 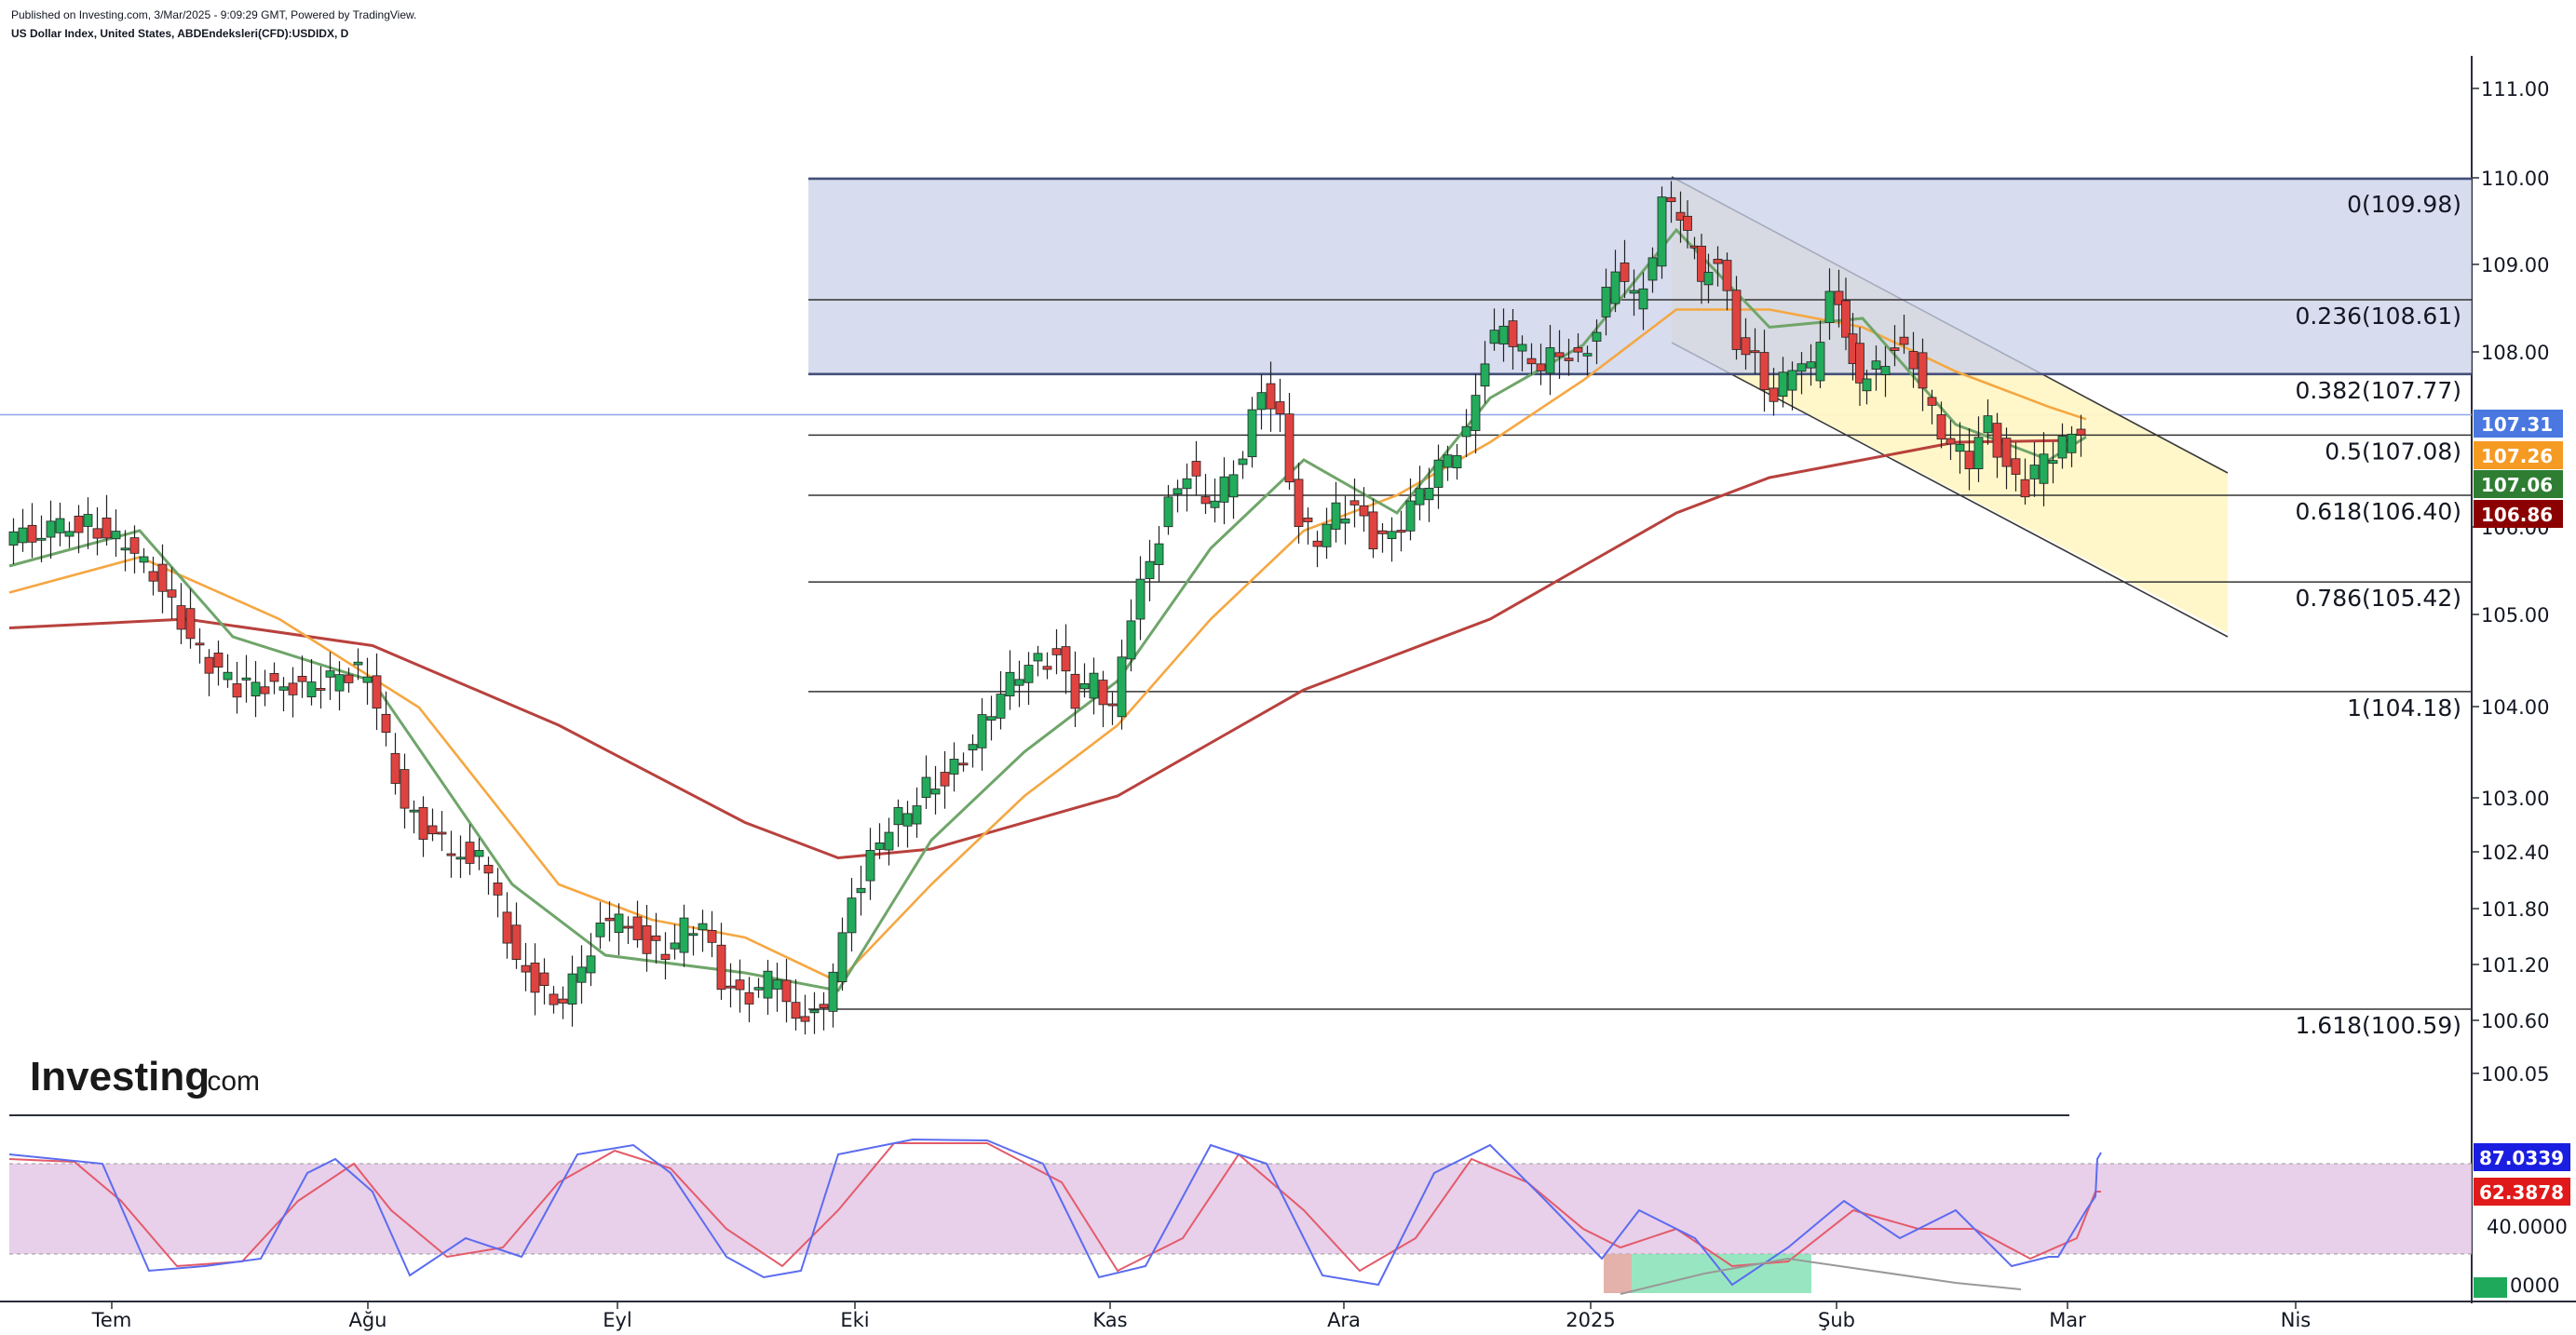 I want to click on x-tick-label: Mar, so click(x=2067, y=1320).